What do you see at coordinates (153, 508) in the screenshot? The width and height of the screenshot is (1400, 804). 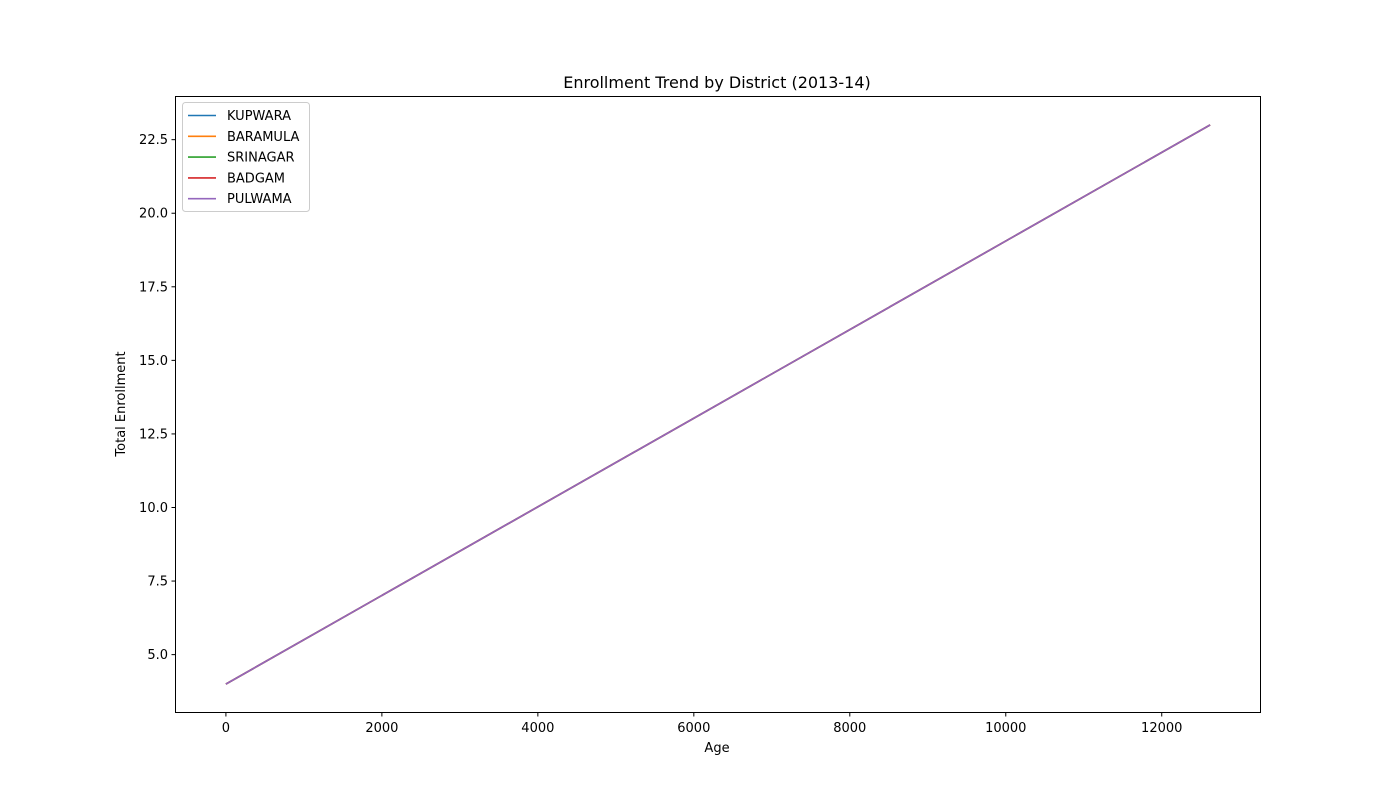 I see `y-tick-label: 10.0` at bounding box center [153, 508].